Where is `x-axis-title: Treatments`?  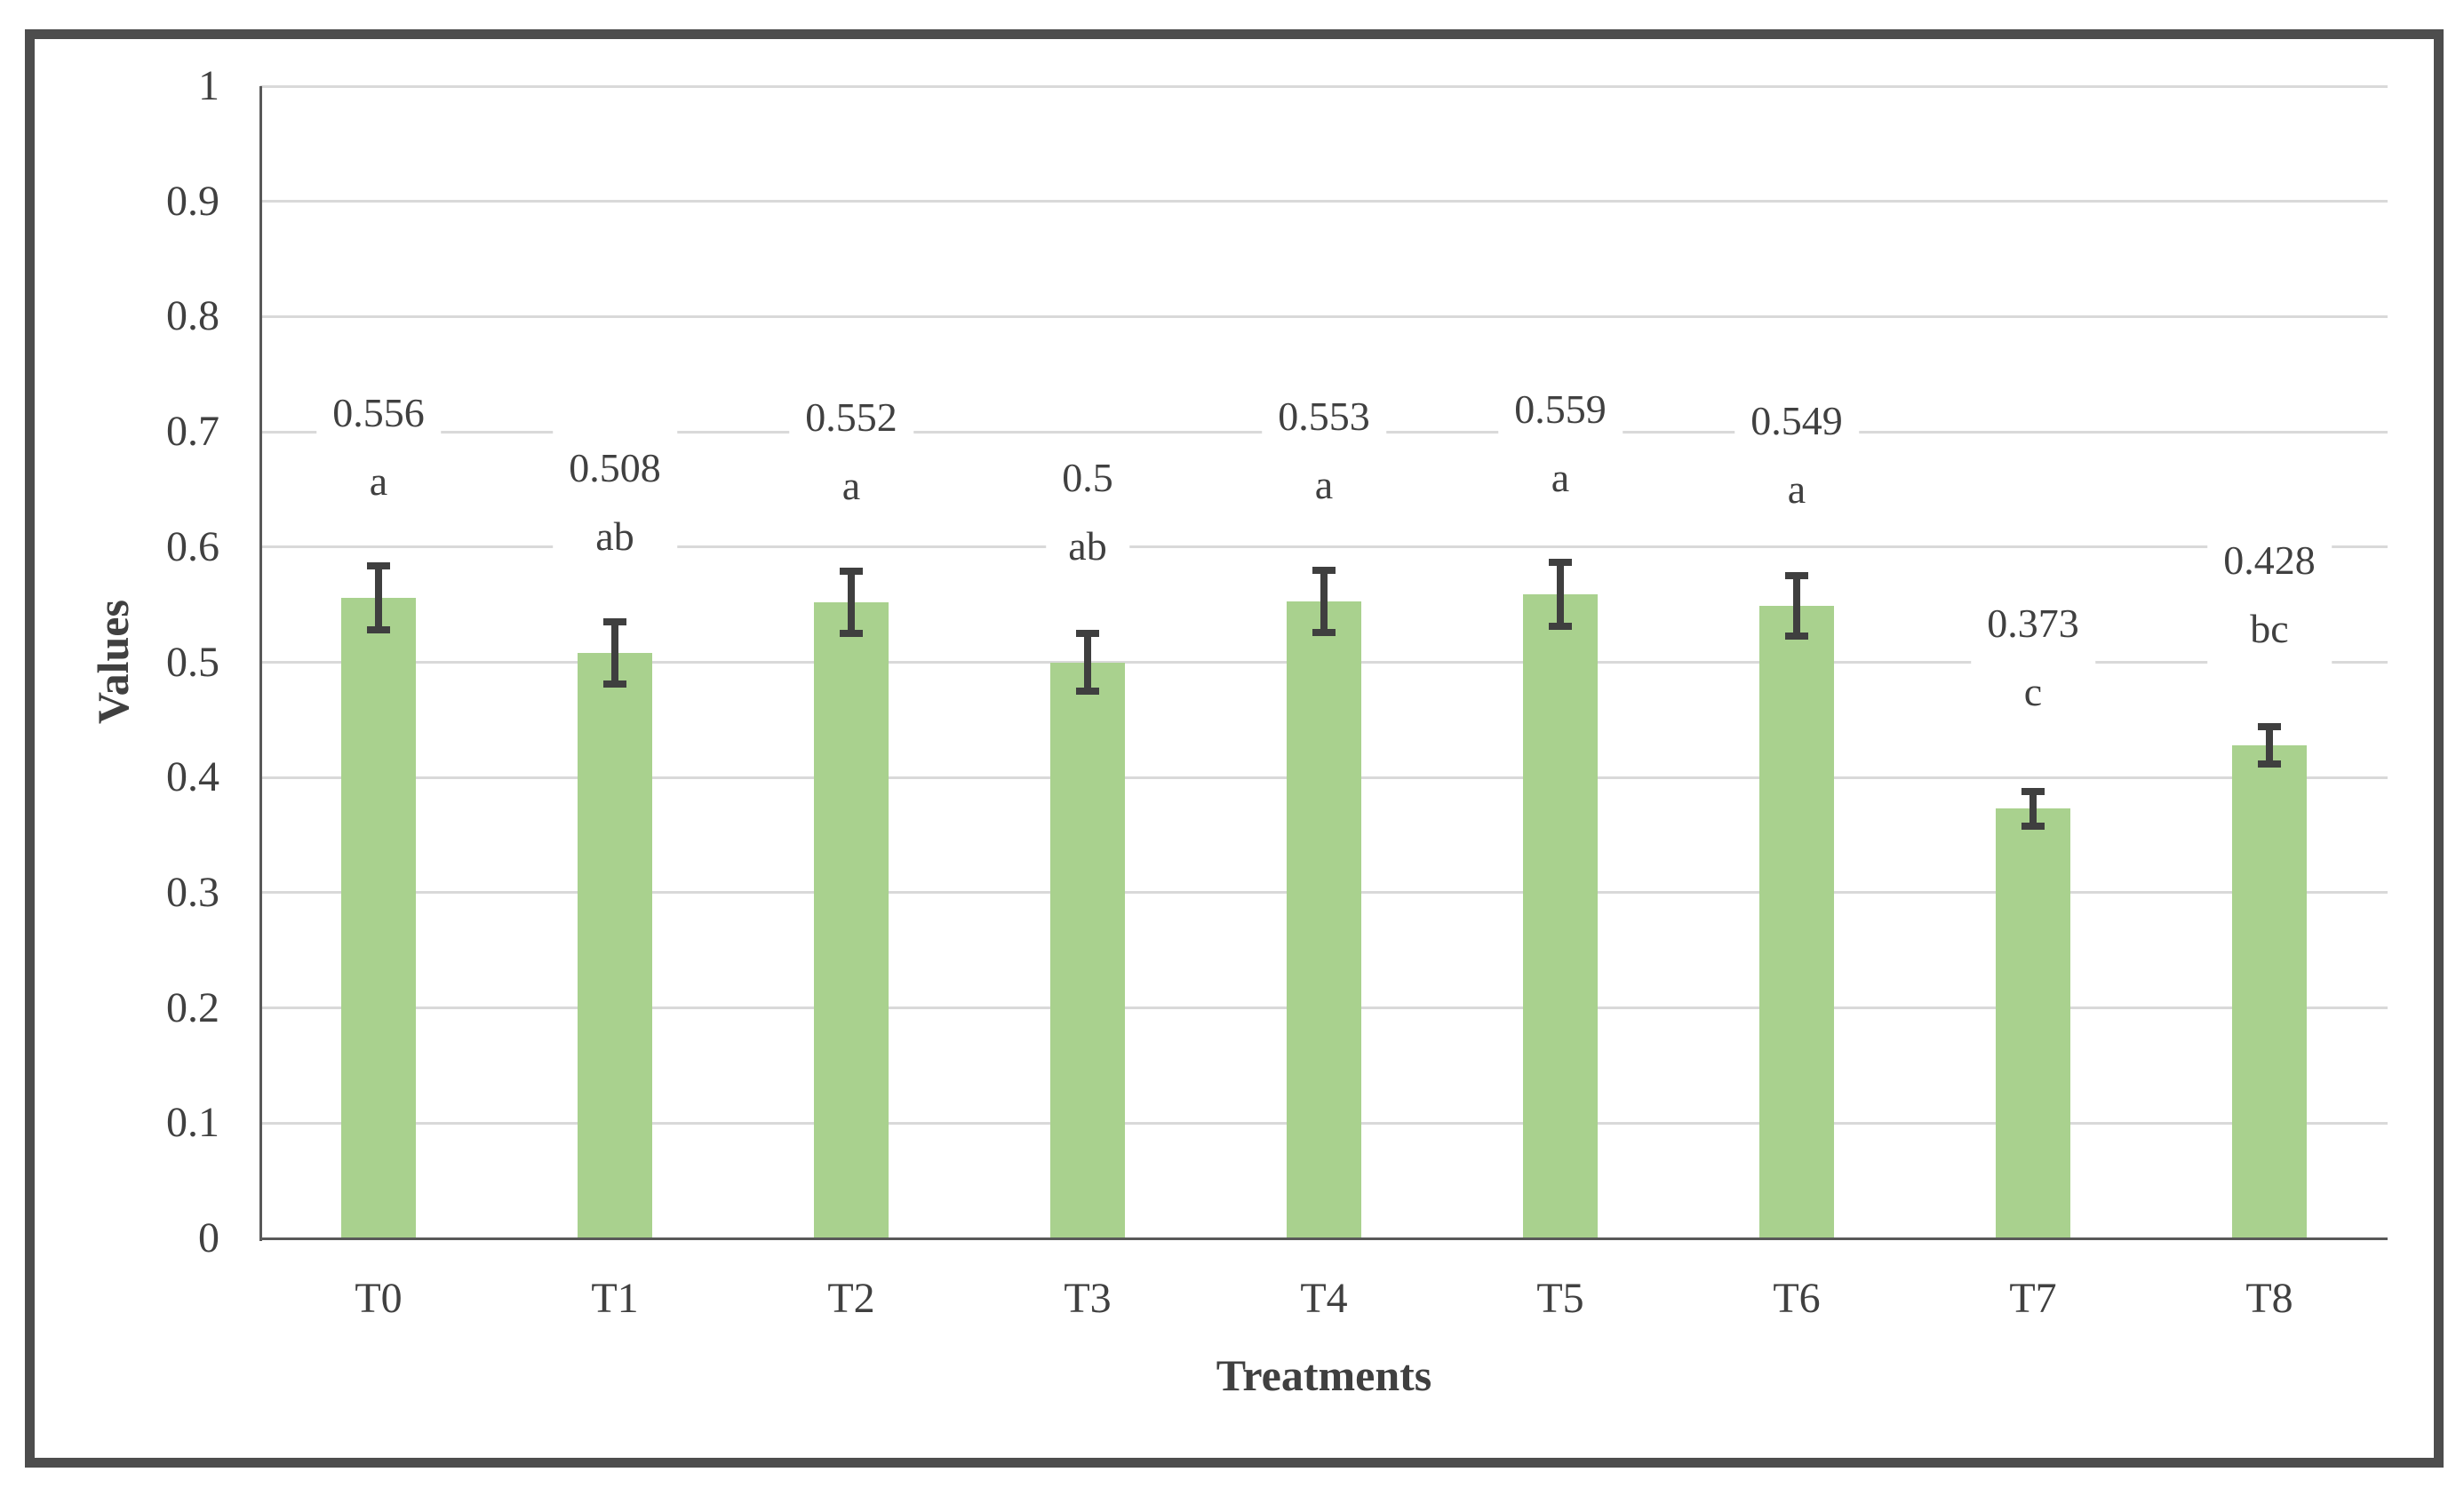 x-axis-title: Treatments is located at coordinates (1324, 1375).